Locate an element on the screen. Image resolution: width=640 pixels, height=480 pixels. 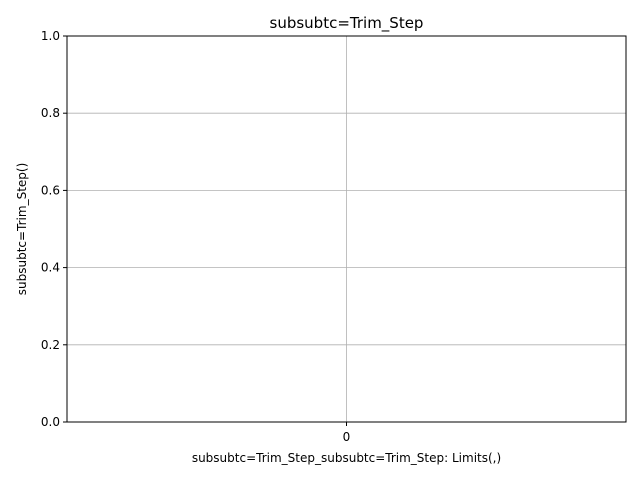
y-tick-label: 0.6 is located at coordinates (50, 190).